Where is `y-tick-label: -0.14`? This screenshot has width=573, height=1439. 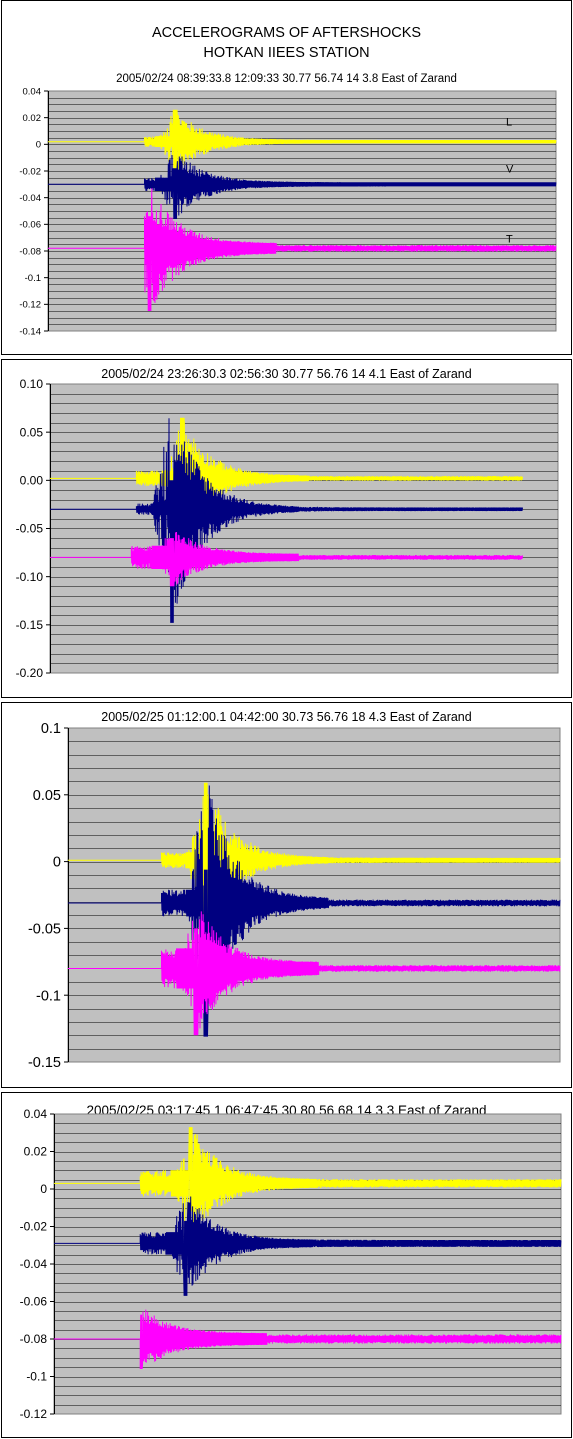 y-tick-label: -0.14 is located at coordinates (30, 331).